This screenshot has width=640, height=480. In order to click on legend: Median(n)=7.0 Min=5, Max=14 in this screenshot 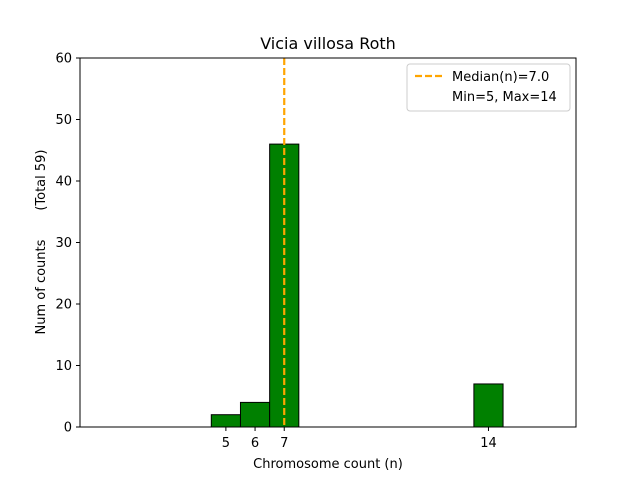, I will do `click(488, 87)`.